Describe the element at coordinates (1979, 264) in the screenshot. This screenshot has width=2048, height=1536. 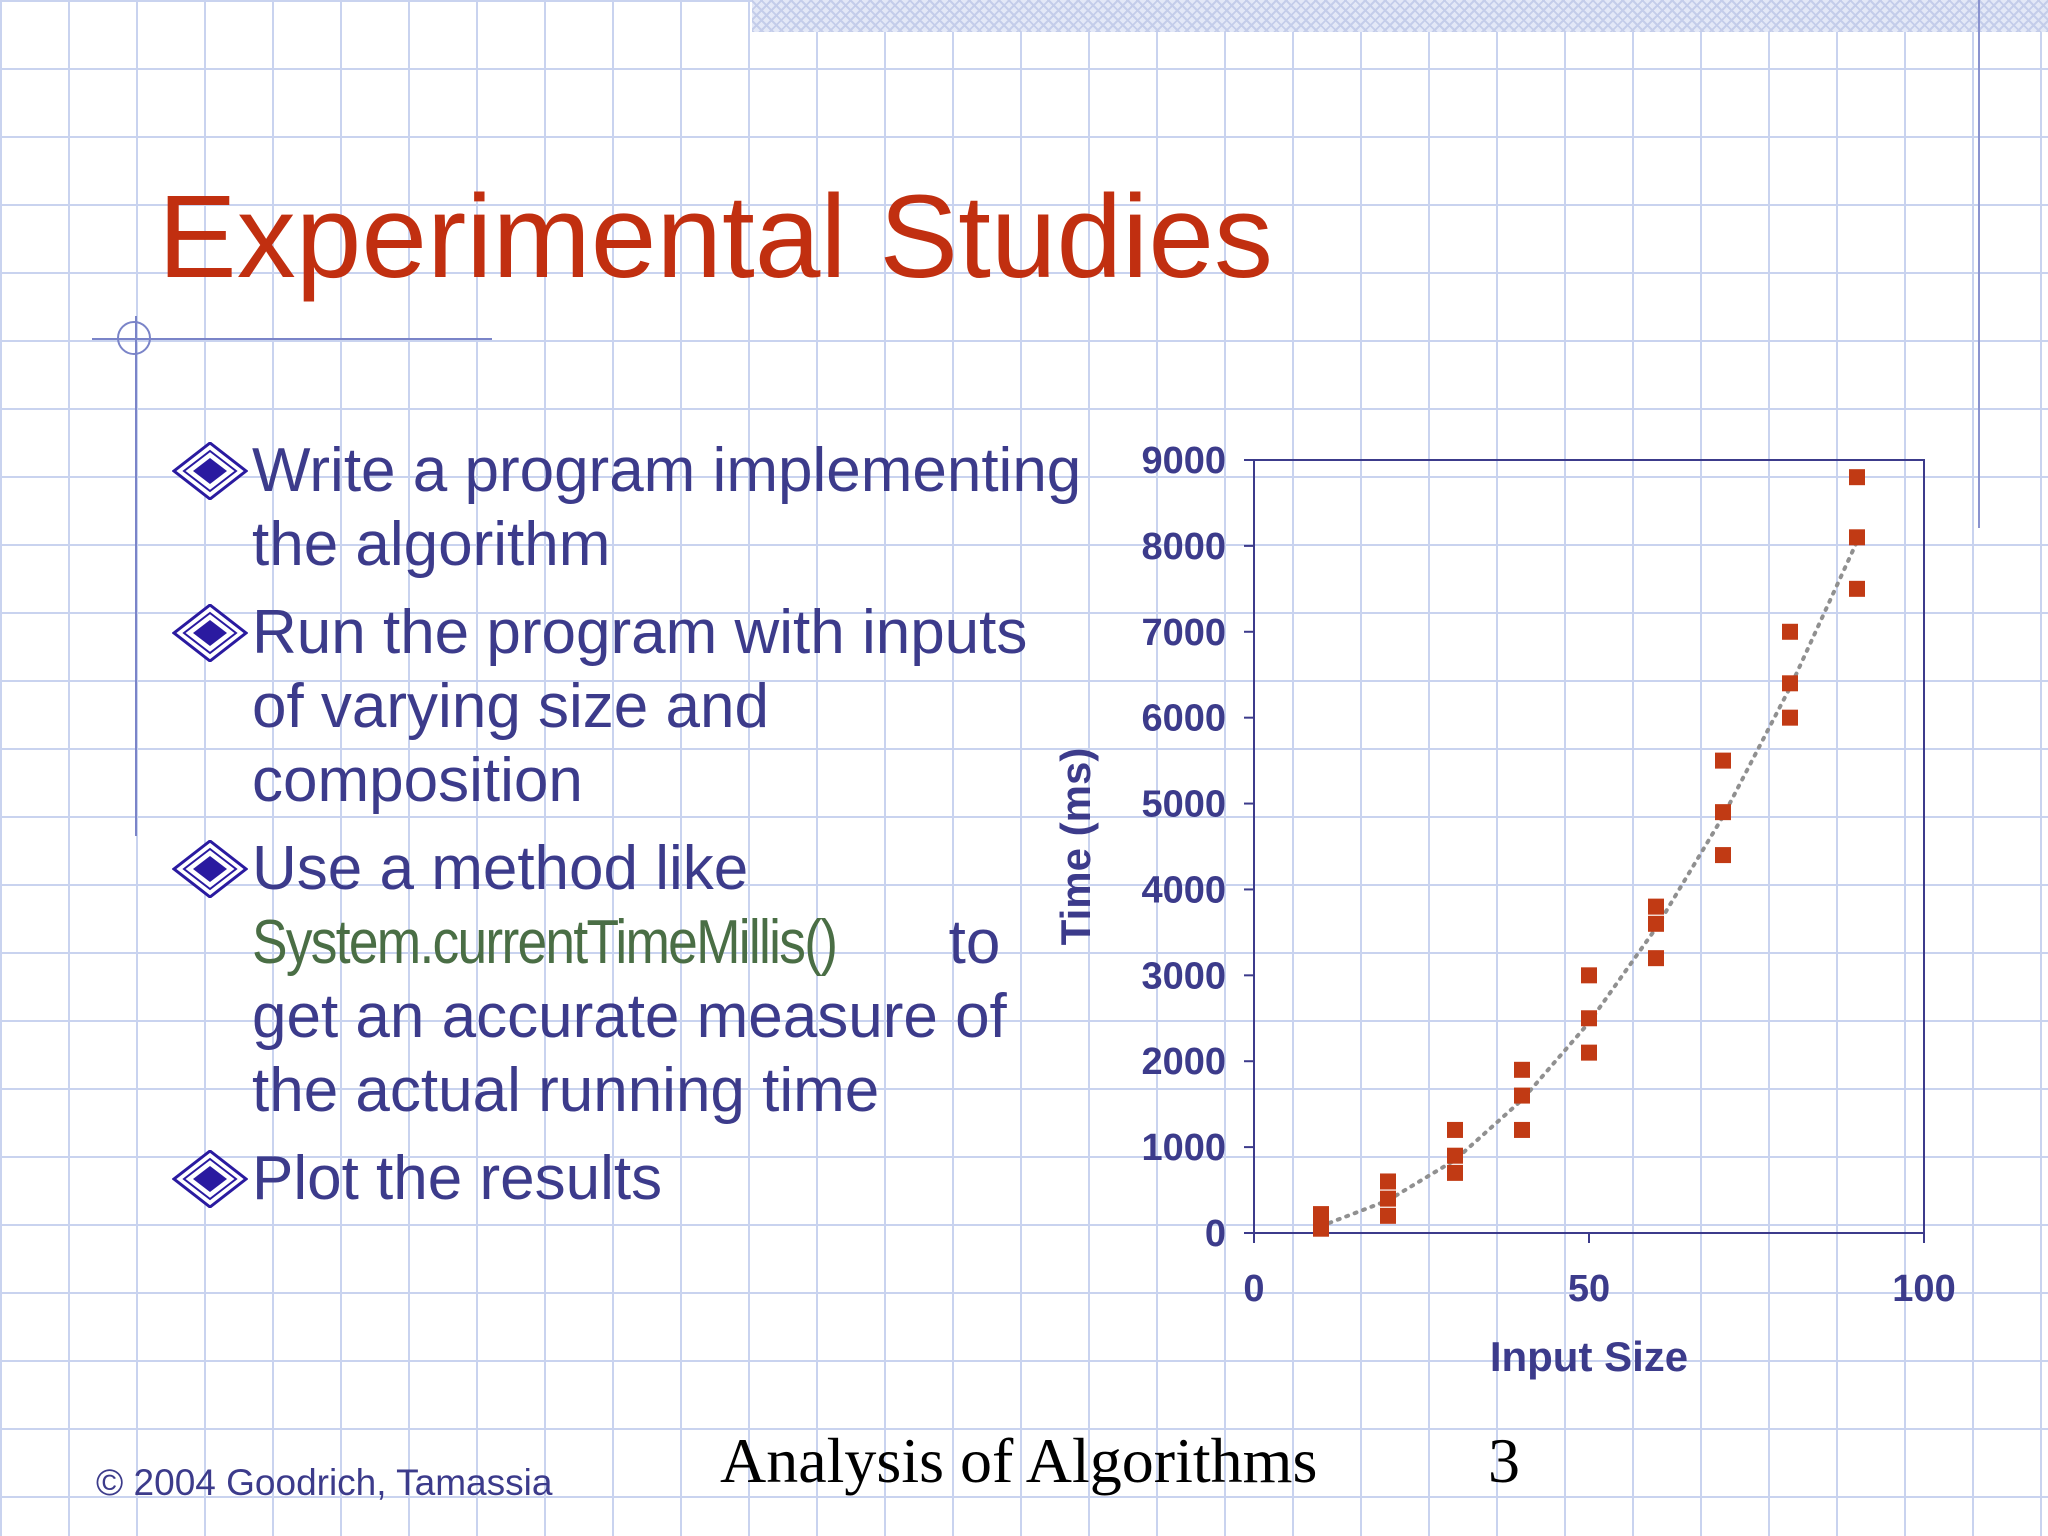
I see `right-vertical-rule` at that location.